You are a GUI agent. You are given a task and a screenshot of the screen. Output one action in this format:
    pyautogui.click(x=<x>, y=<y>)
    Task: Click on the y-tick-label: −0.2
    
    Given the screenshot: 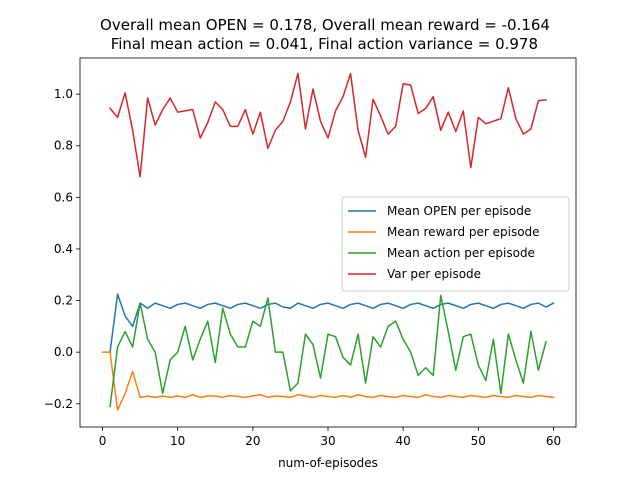 What is the action you would take?
    pyautogui.click(x=58, y=404)
    